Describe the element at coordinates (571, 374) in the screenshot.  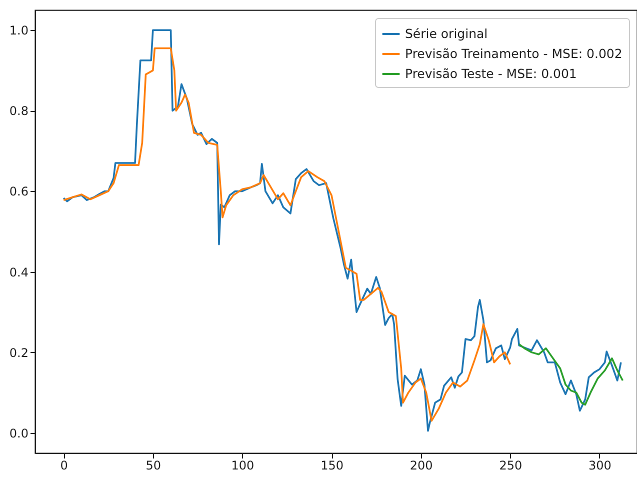
I see `line-series` at that location.